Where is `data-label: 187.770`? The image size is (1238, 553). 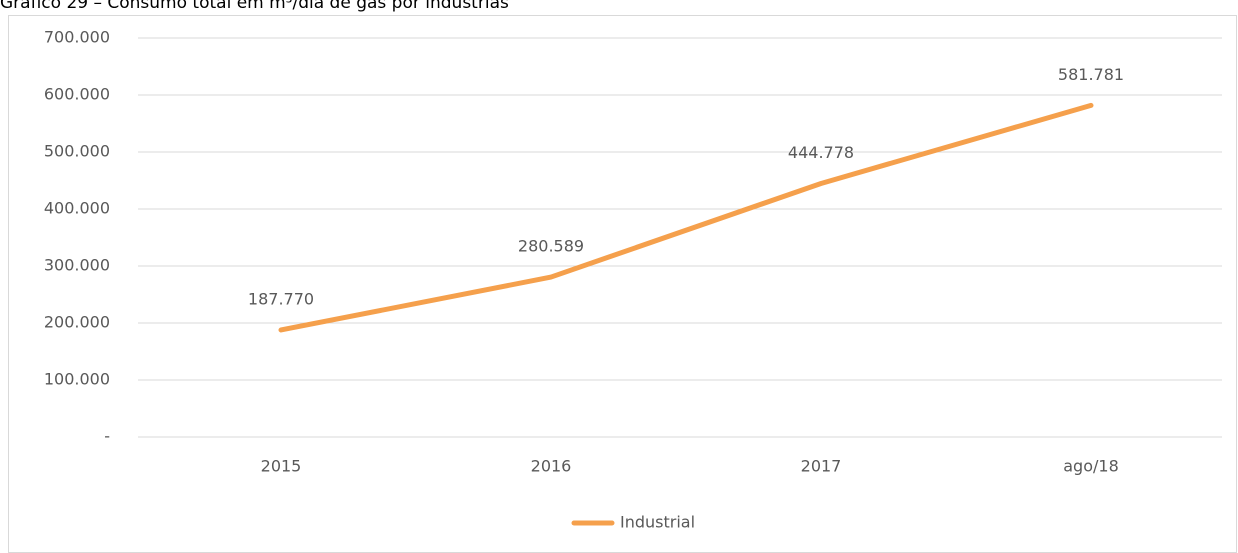
data-label: 187.770 is located at coordinates (281, 298).